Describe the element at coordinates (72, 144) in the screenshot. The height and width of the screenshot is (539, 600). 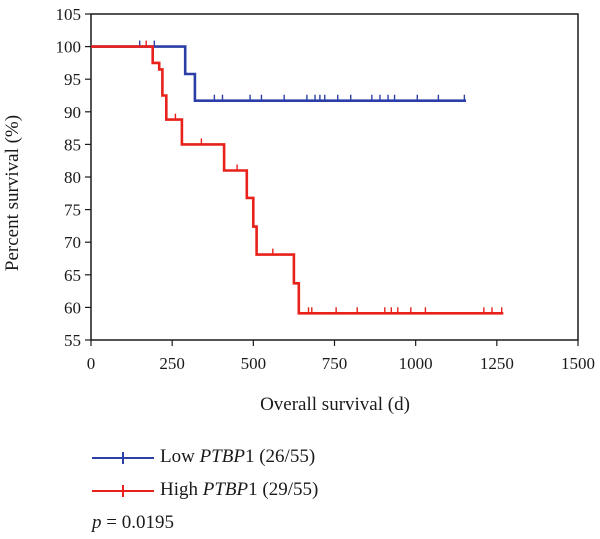
I see `y-tick-label: 85` at that location.